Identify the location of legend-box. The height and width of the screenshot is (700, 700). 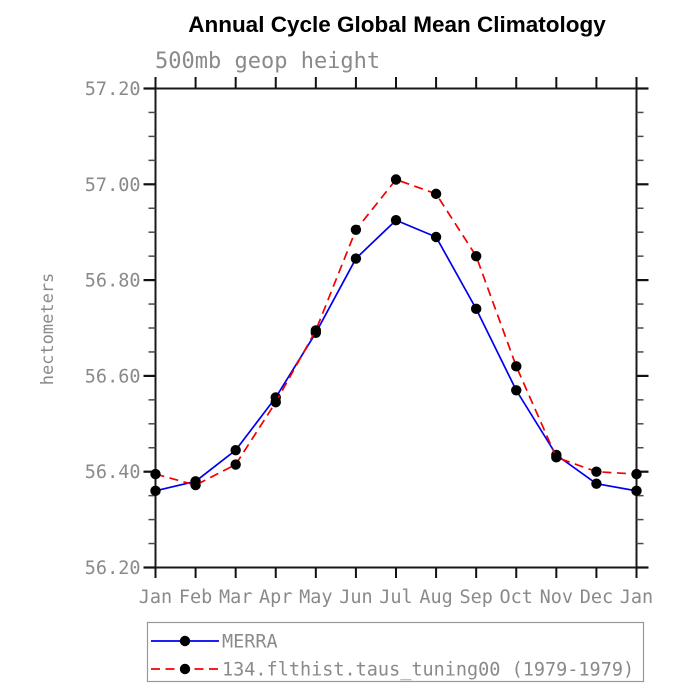
(395, 652).